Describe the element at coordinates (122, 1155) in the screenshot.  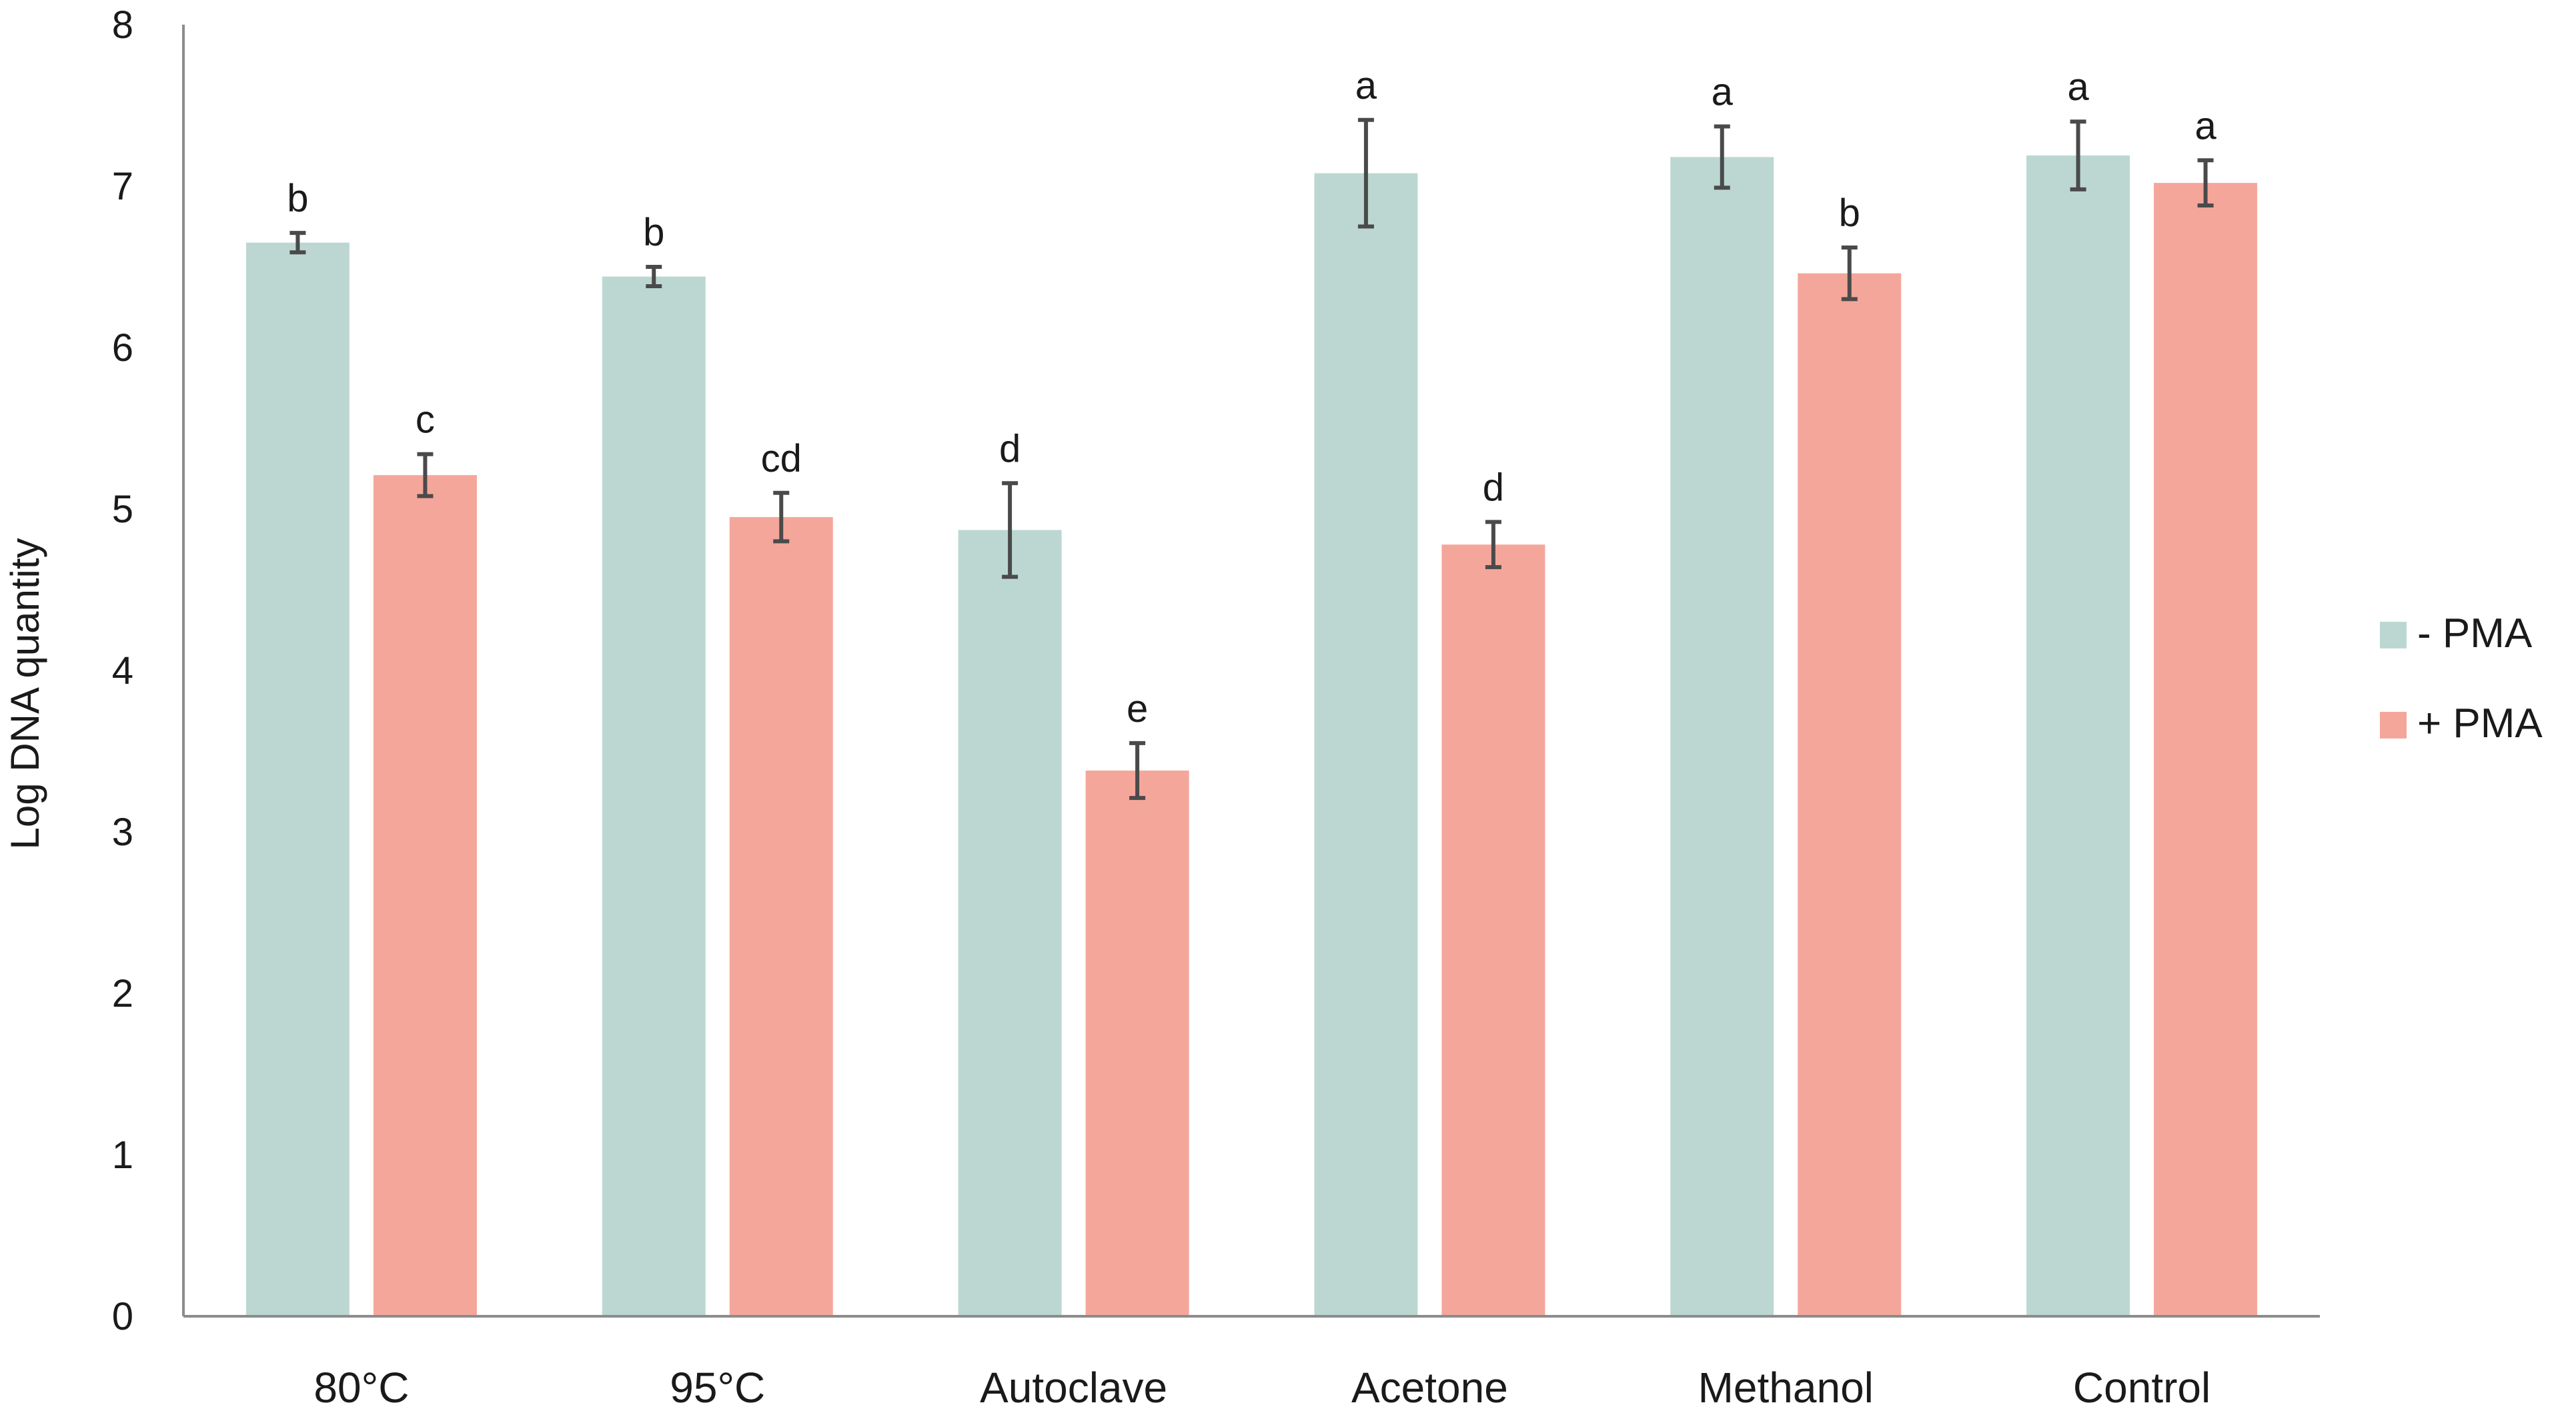
I see `y-tick-label: 1` at that location.